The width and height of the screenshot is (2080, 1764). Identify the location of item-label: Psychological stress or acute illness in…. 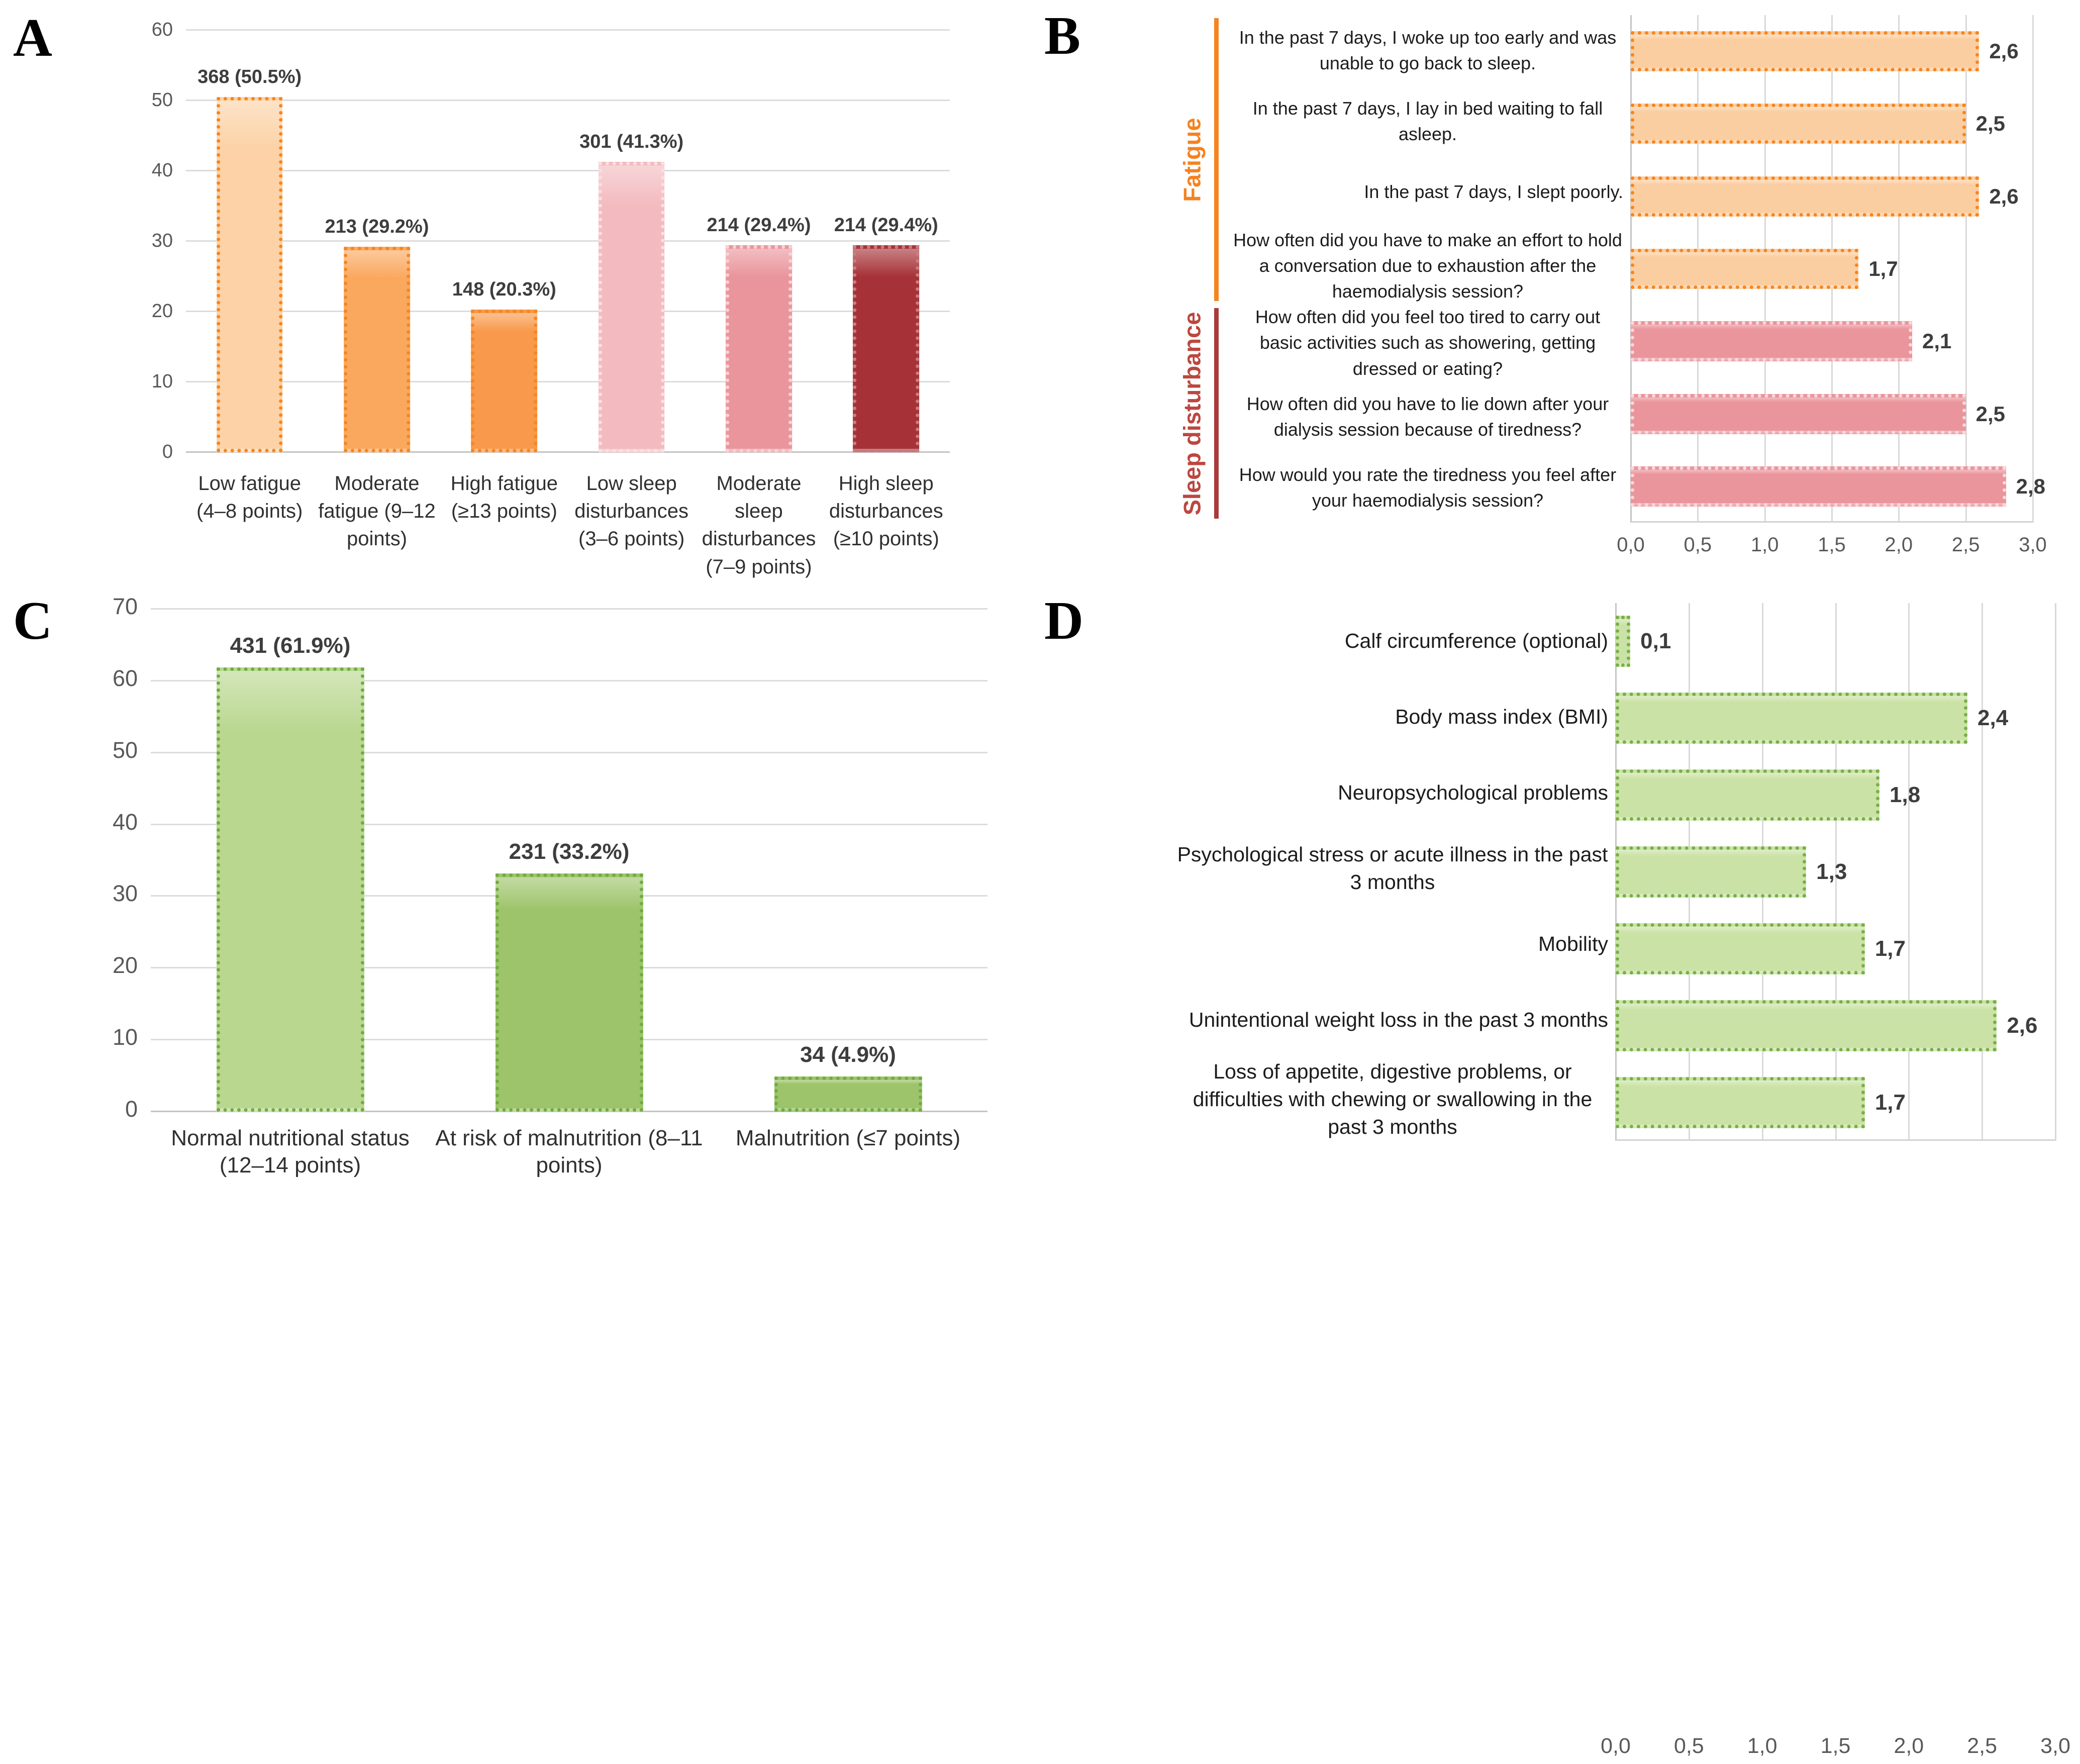
(1392, 868).